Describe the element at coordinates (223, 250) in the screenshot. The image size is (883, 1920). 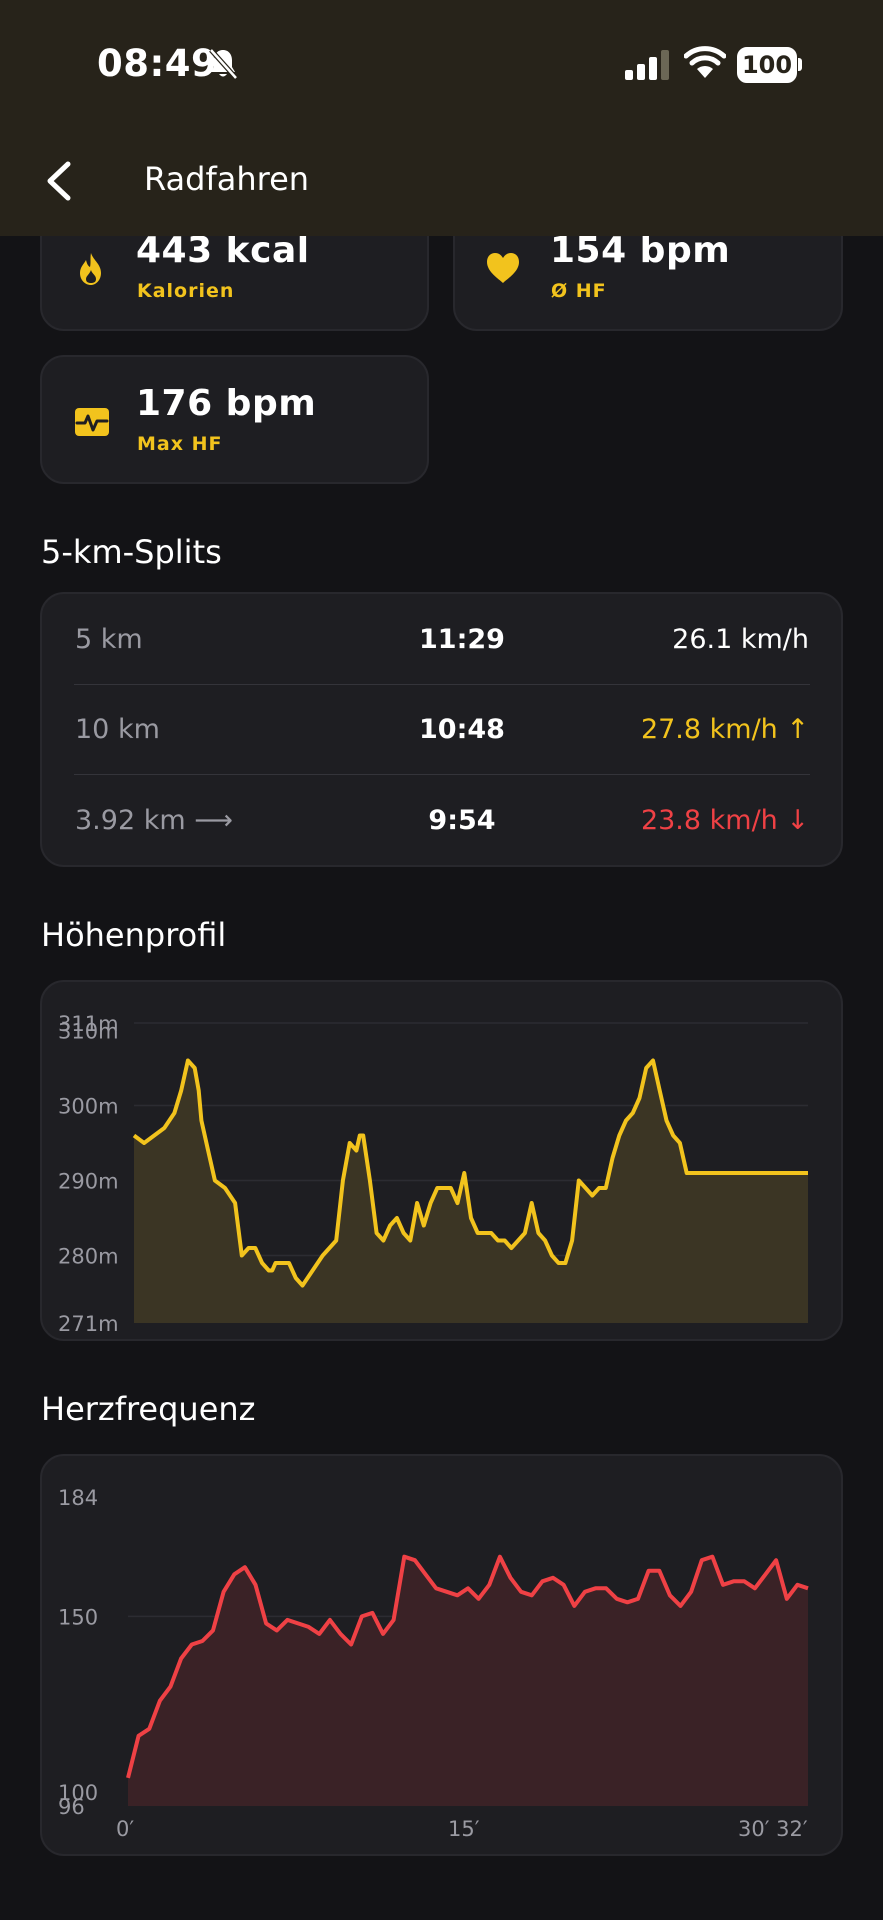
I see `stat-value: 443 kcal` at that location.